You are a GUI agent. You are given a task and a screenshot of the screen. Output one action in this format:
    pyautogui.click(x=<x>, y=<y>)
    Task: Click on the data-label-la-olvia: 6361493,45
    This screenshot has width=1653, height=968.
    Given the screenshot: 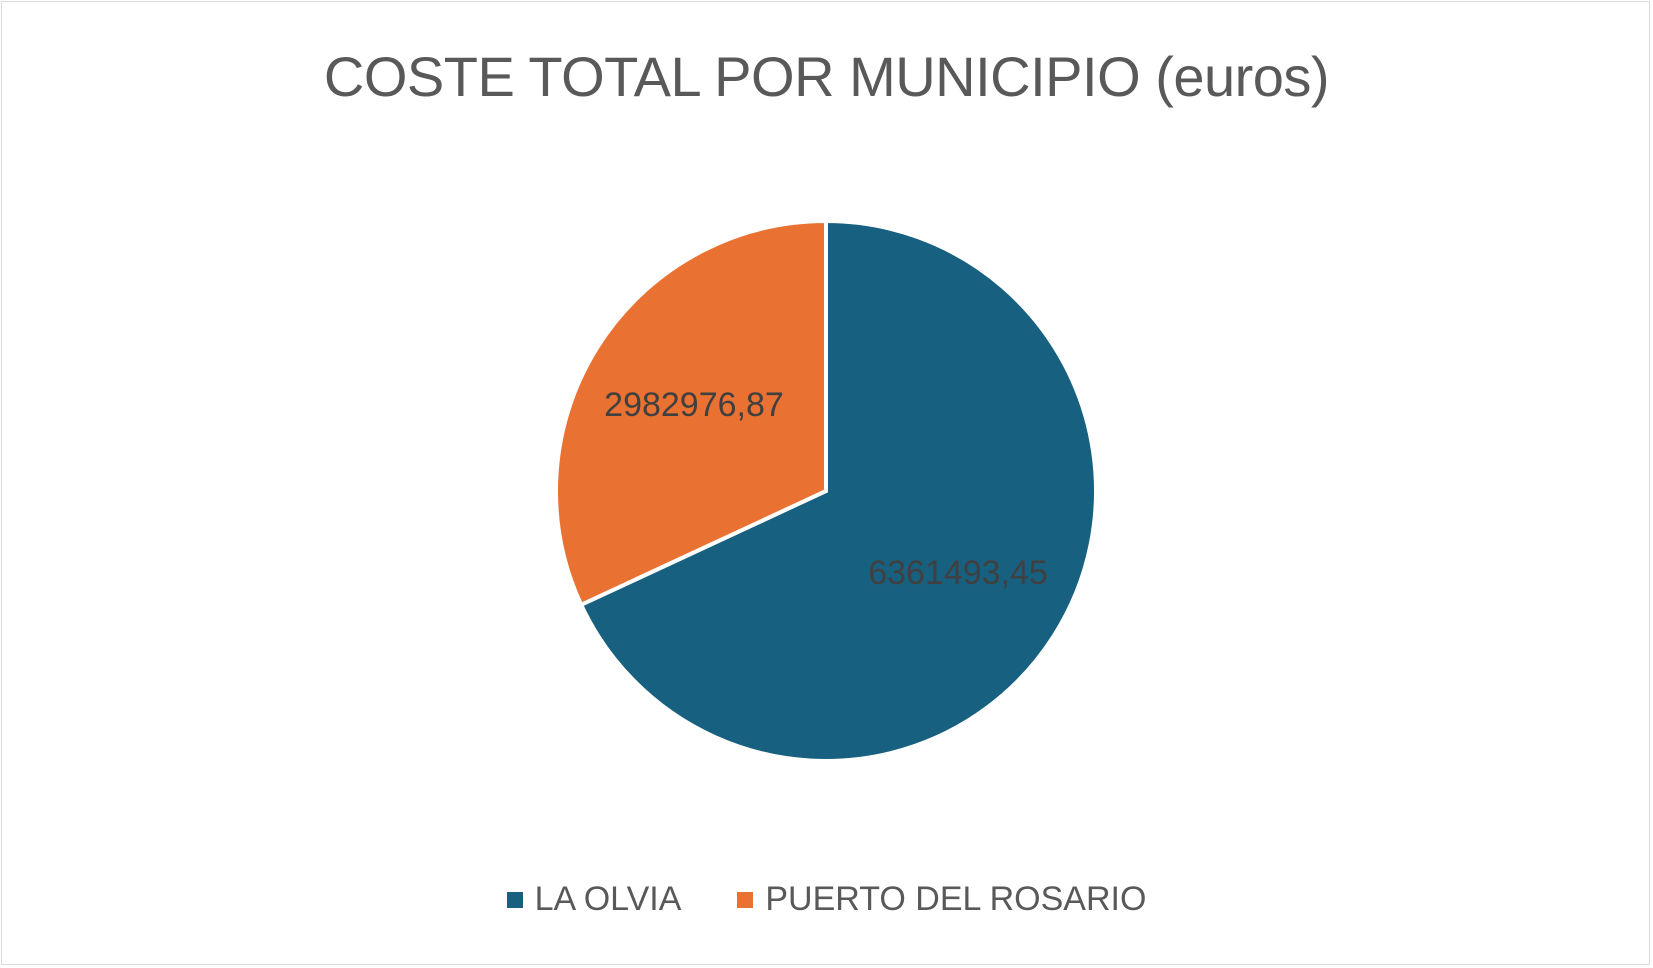 What is the action you would take?
    pyautogui.click(x=958, y=573)
    